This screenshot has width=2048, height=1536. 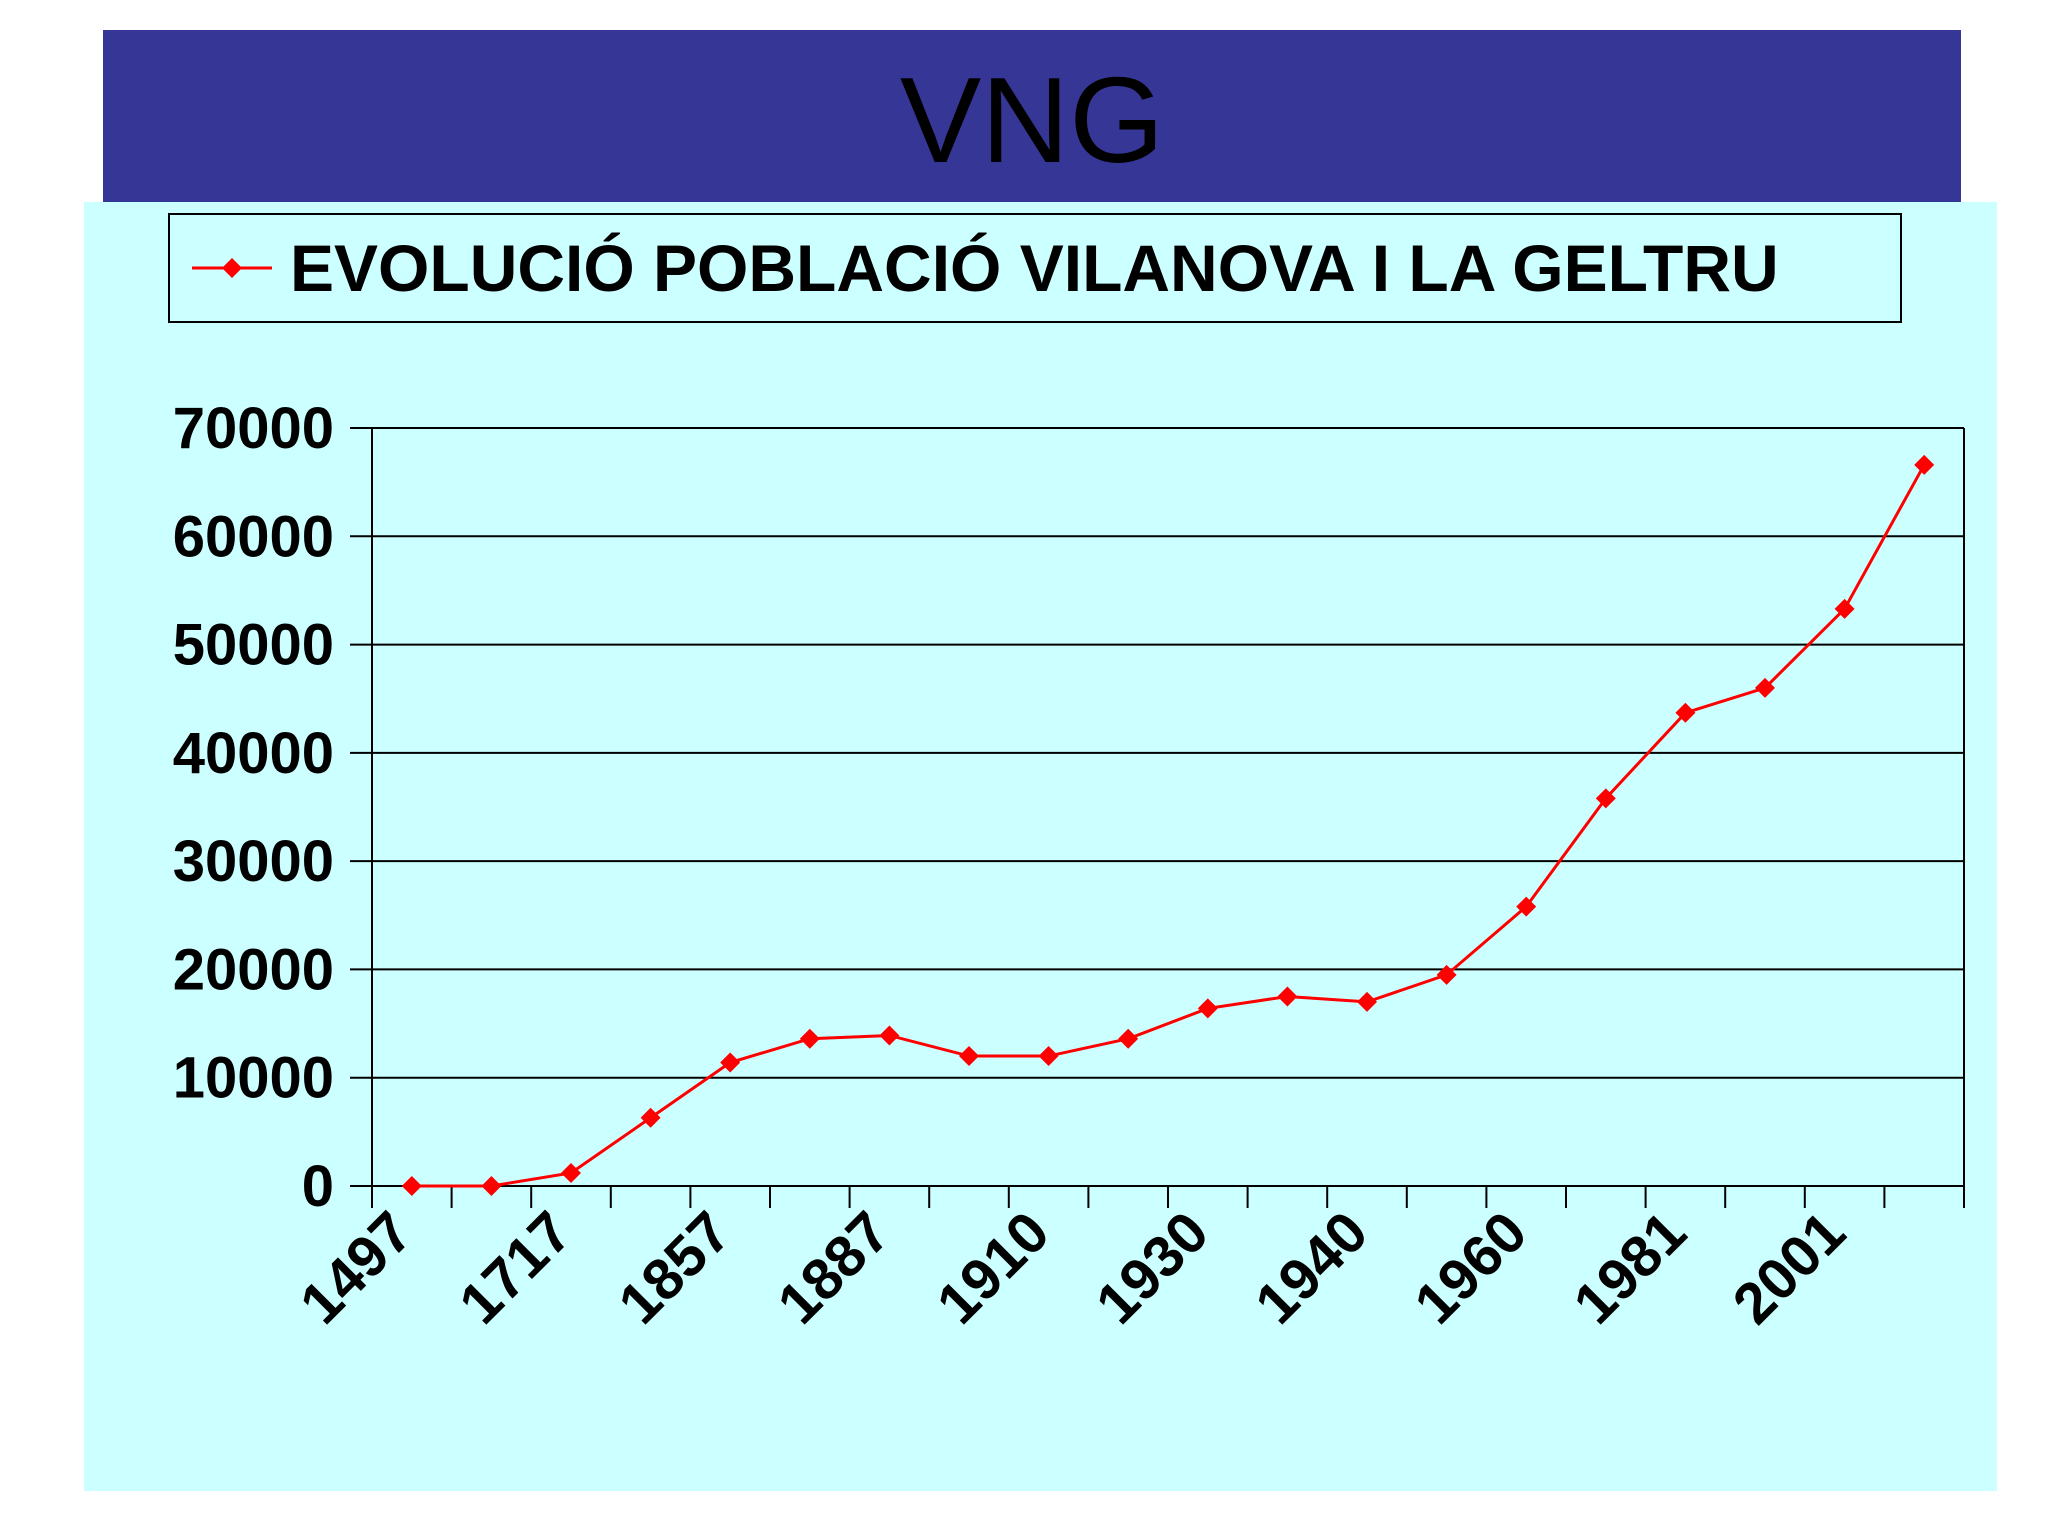 I want to click on x-tick-label-1857: 1857, so click(x=674, y=1267).